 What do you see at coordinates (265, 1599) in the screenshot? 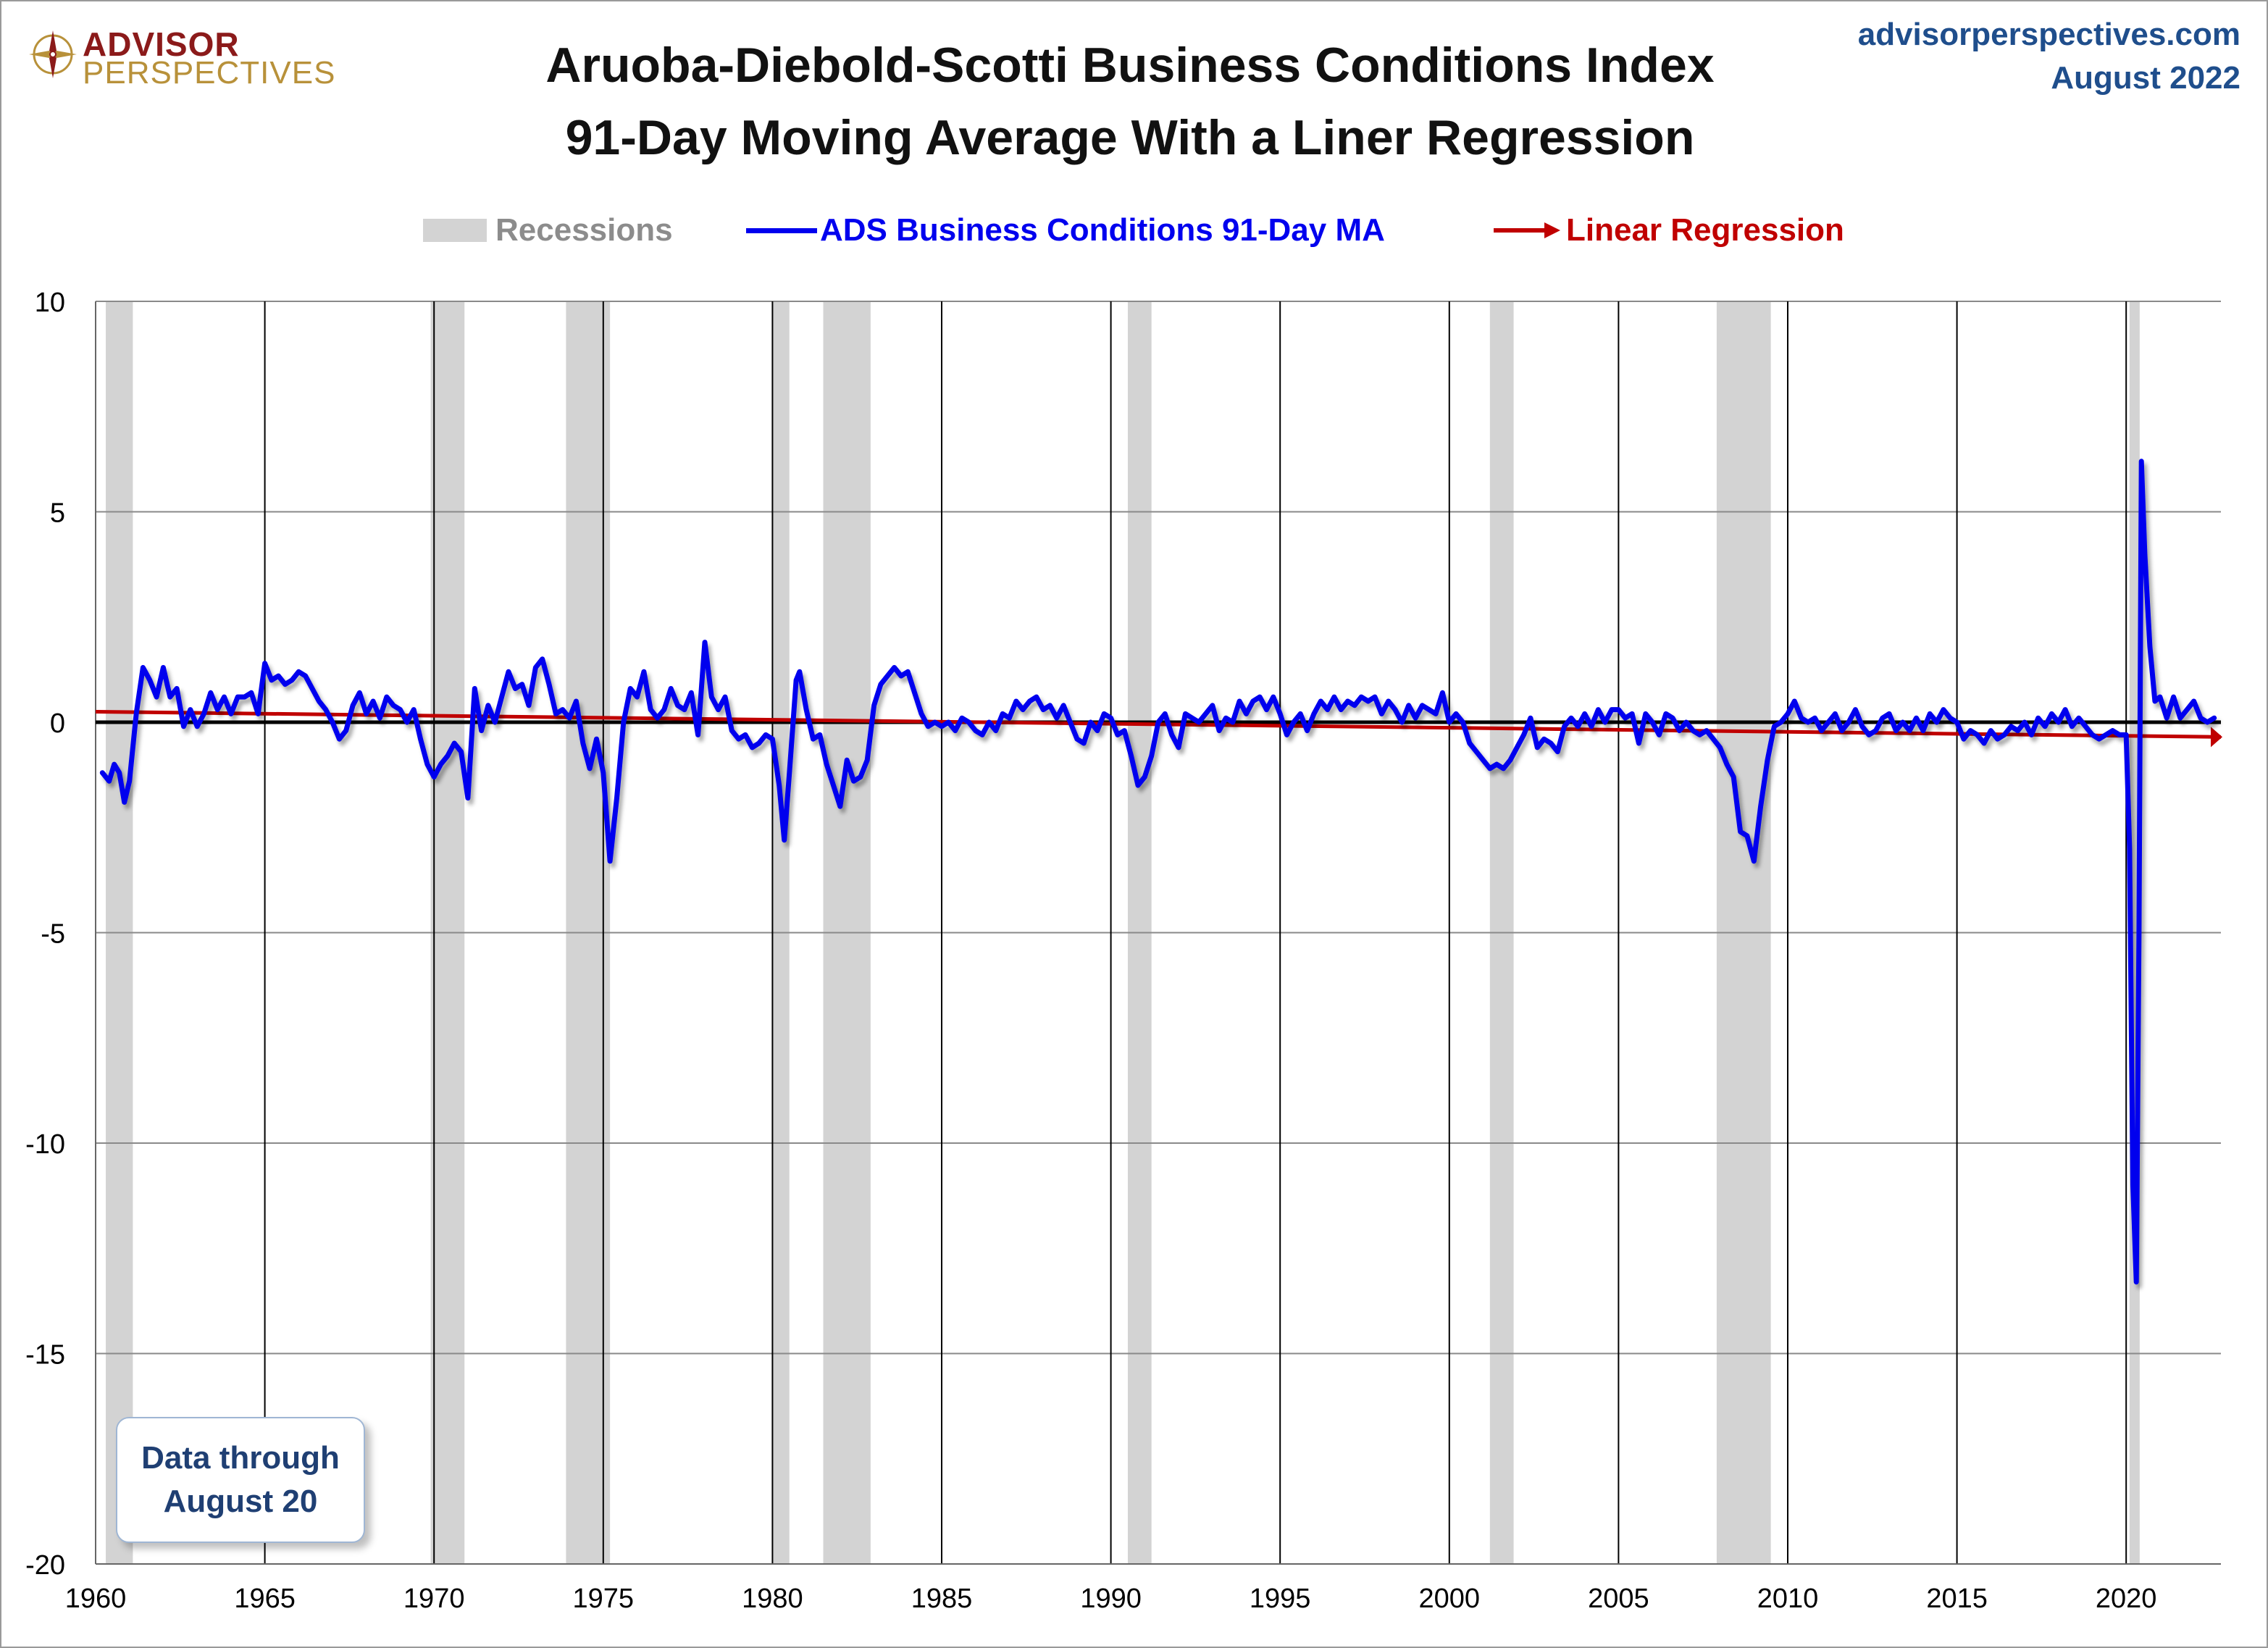
I see `x-tick-label: 1965` at bounding box center [265, 1599].